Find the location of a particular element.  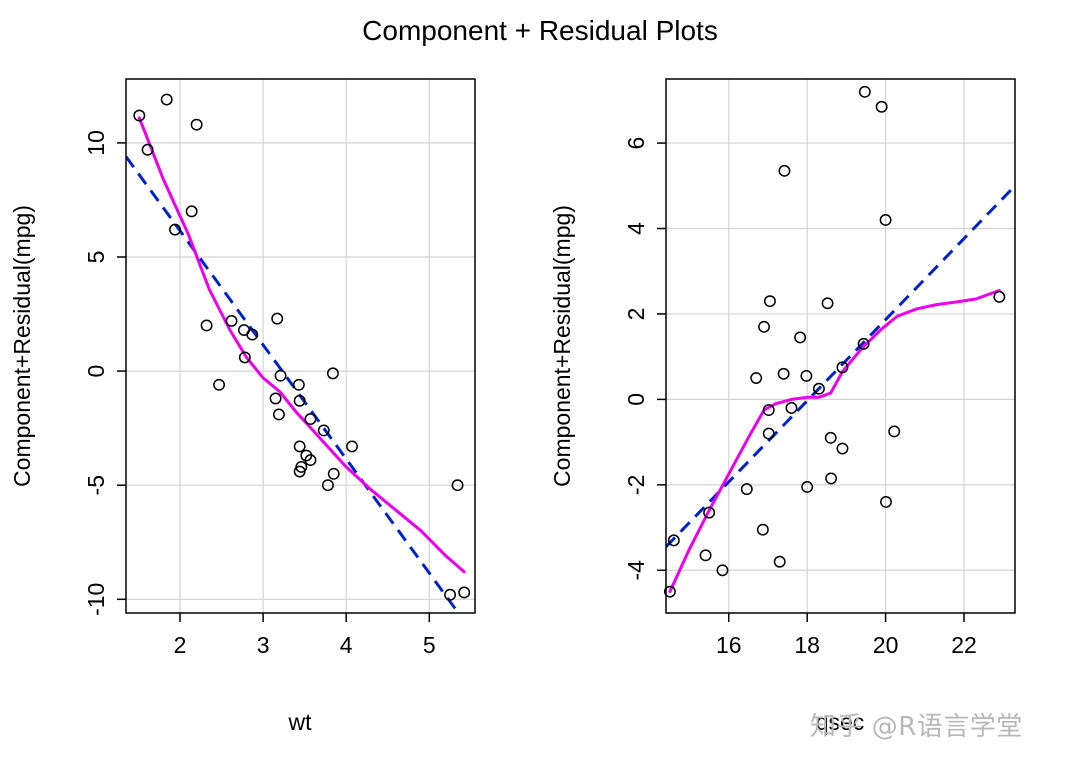

panel-qsec-y-tick-label: -4 is located at coordinates (636, 570).